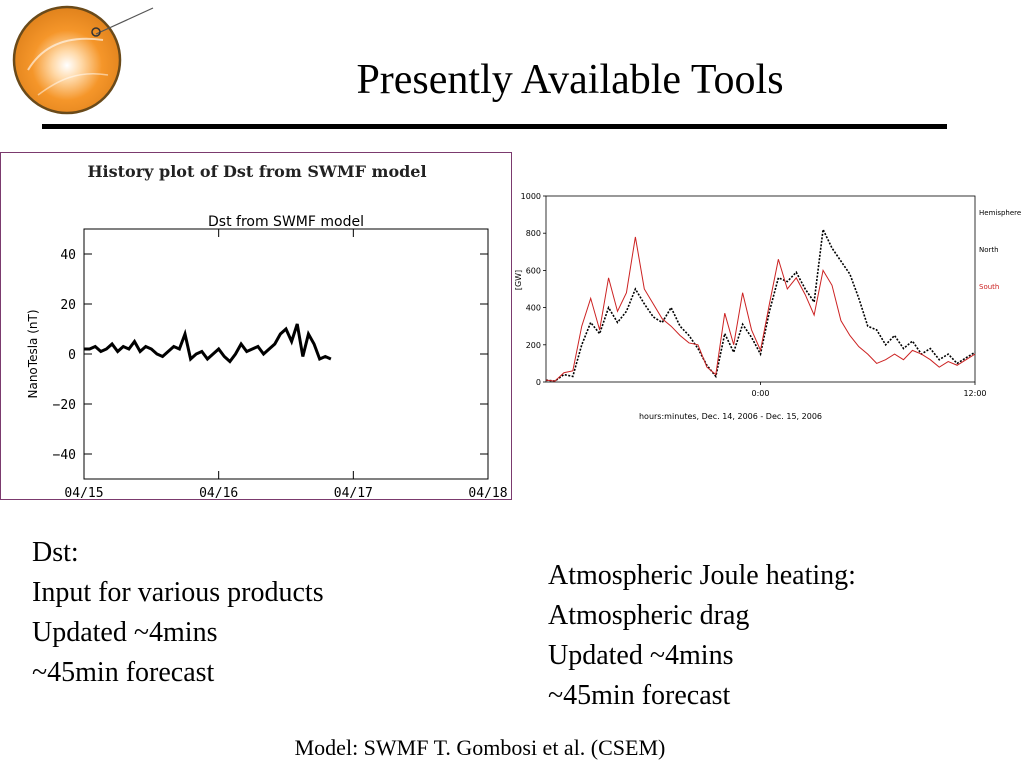  What do you see at coordinates (68, 255) in the screenshot?
I see `y-tick-label: 40` at bounding box center [68, 255].